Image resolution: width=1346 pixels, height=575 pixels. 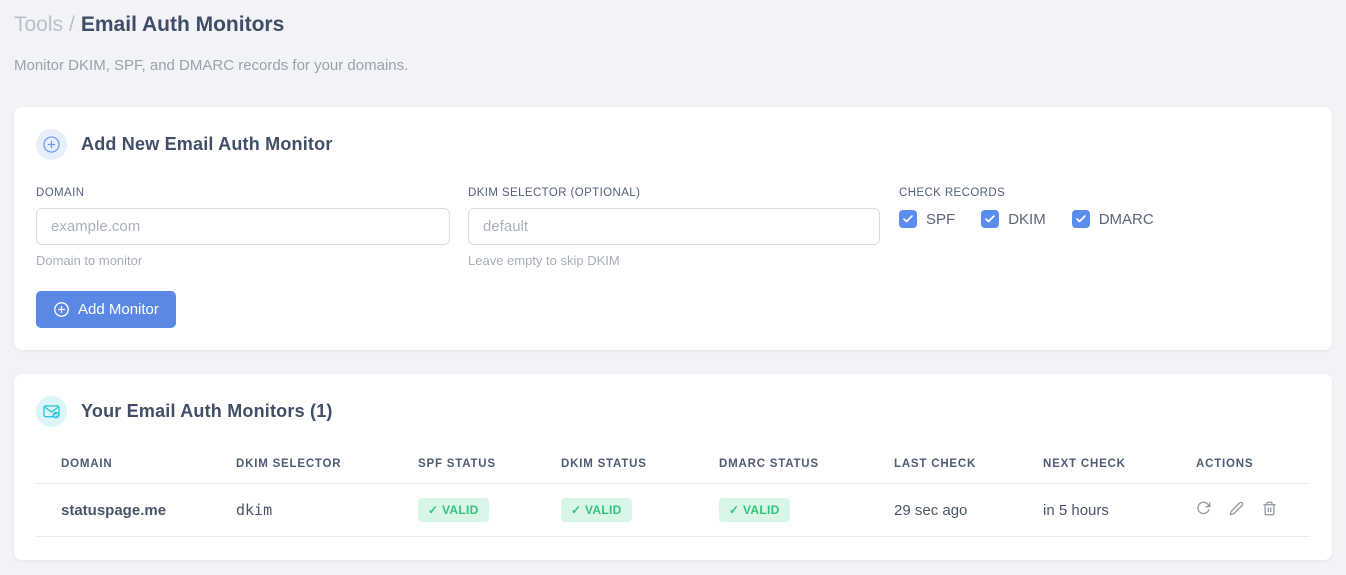 What do you see at coordinates (302, 466) in the screenshot?
I see `col-header-dkim-selector: DKIM SELECTOR` at bounding box center [302, 466].